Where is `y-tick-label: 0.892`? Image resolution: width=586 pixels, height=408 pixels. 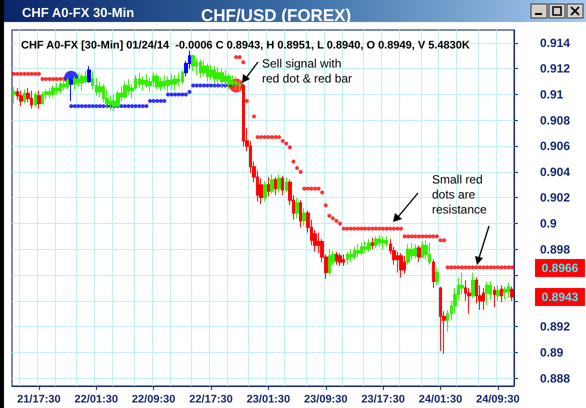
y-tick-label: 0.892 is located at coordinates (555, 327).